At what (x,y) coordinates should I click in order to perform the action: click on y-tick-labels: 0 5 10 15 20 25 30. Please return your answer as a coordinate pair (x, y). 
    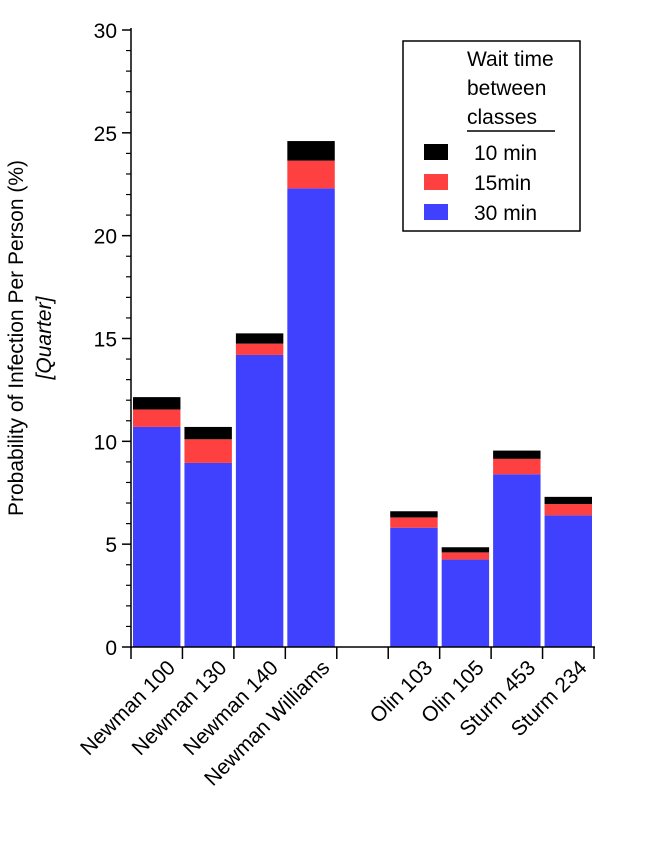
    Looking at the image, I should click on (105, 340).